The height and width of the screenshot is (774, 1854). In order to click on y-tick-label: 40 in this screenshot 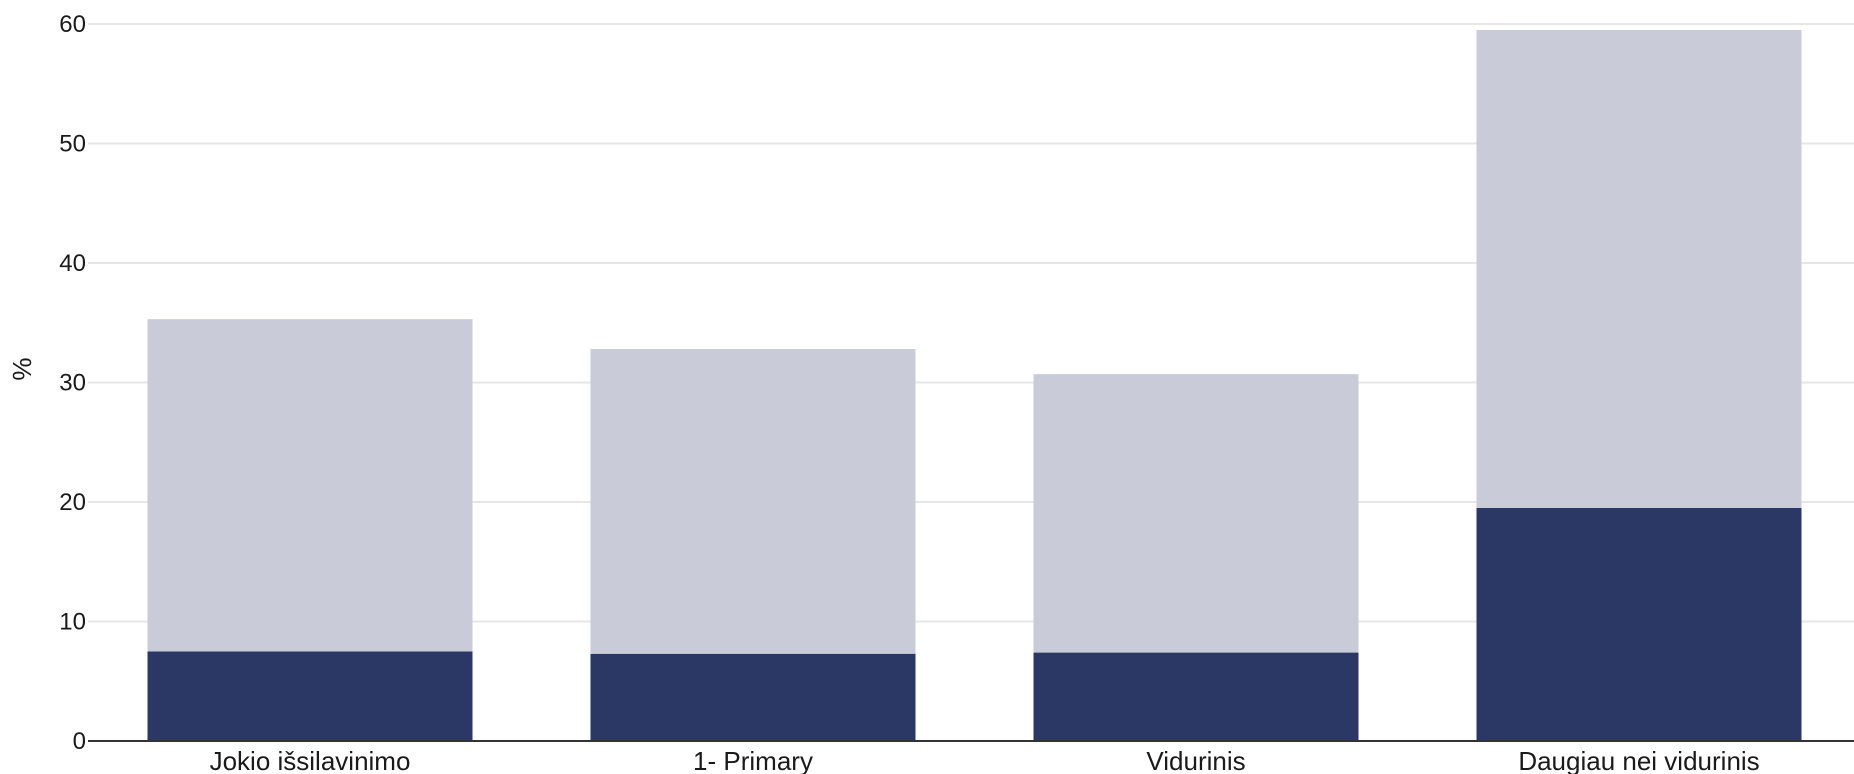, I will do `click(72, 263)`.